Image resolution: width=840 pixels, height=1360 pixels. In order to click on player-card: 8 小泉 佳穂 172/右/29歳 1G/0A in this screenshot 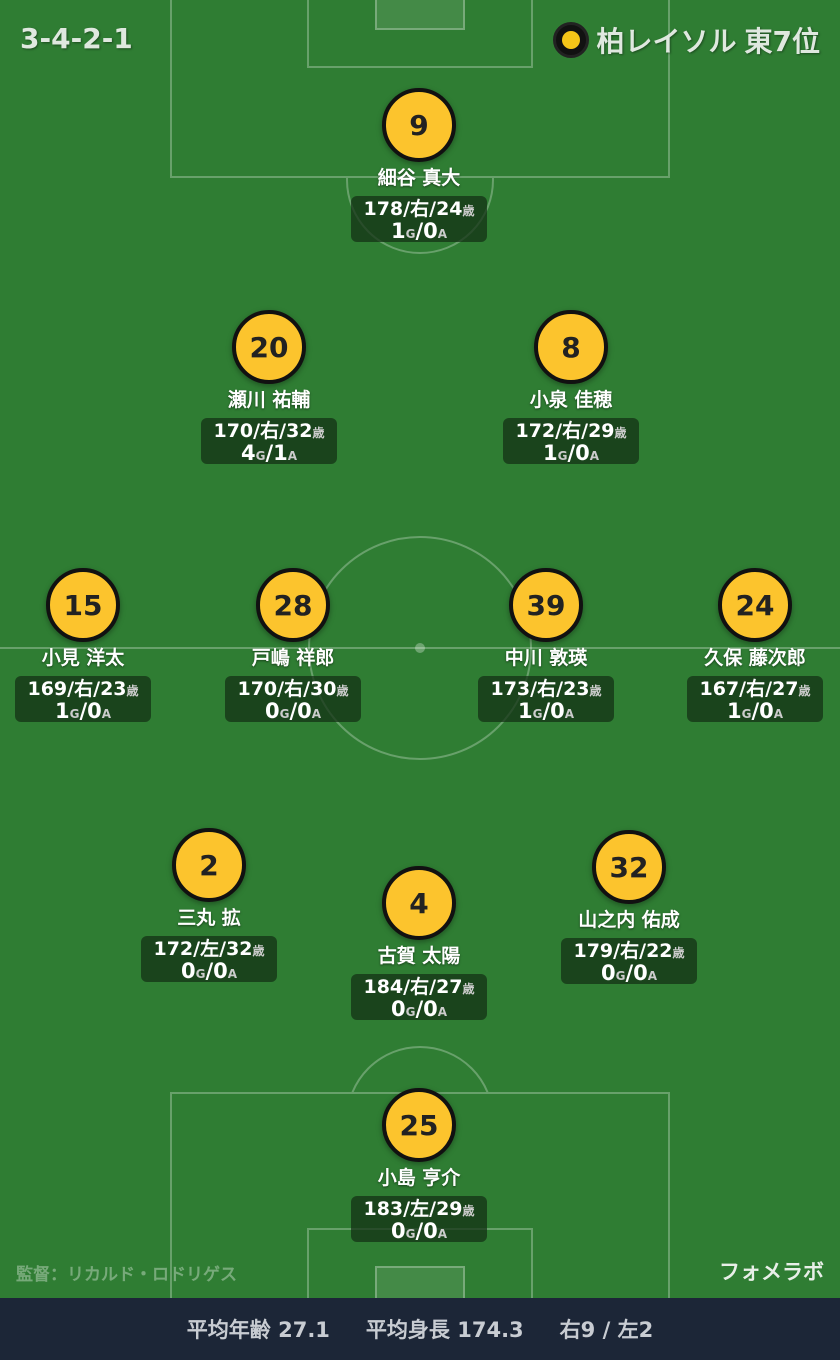, I will do `click(571, 387)`.